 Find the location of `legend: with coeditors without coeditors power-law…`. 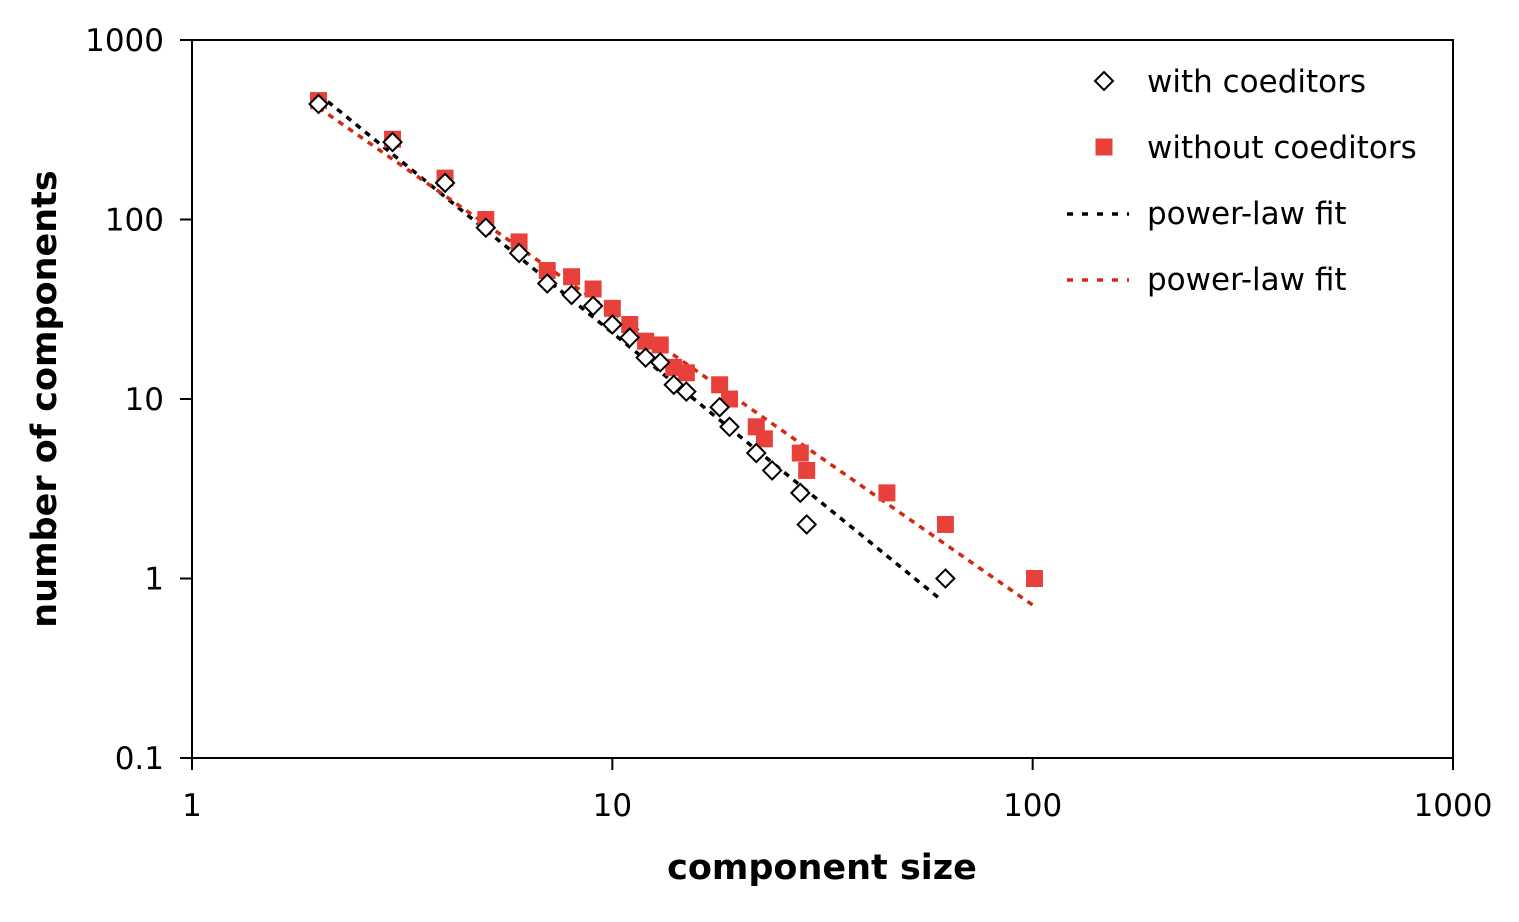

legend: with coeditors without coeditors power-law… is located at coordinates (1242, 181).